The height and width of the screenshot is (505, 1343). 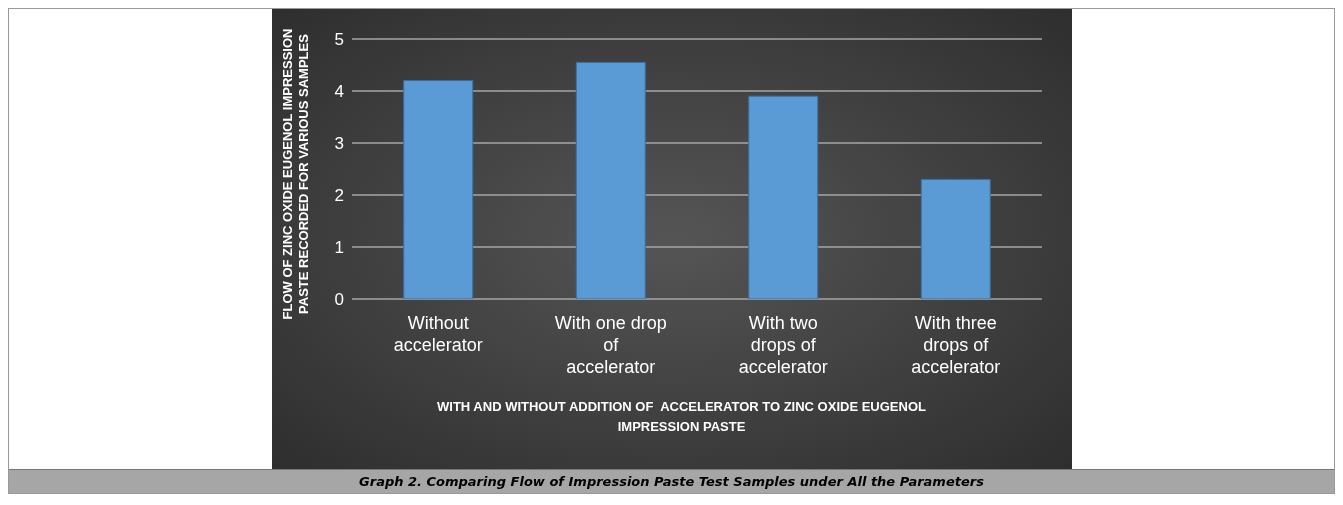 What do you see at coordinates (339, 196) in the screenshot?
I see `y-tick-label: 2` at bounding box center [339, 196].